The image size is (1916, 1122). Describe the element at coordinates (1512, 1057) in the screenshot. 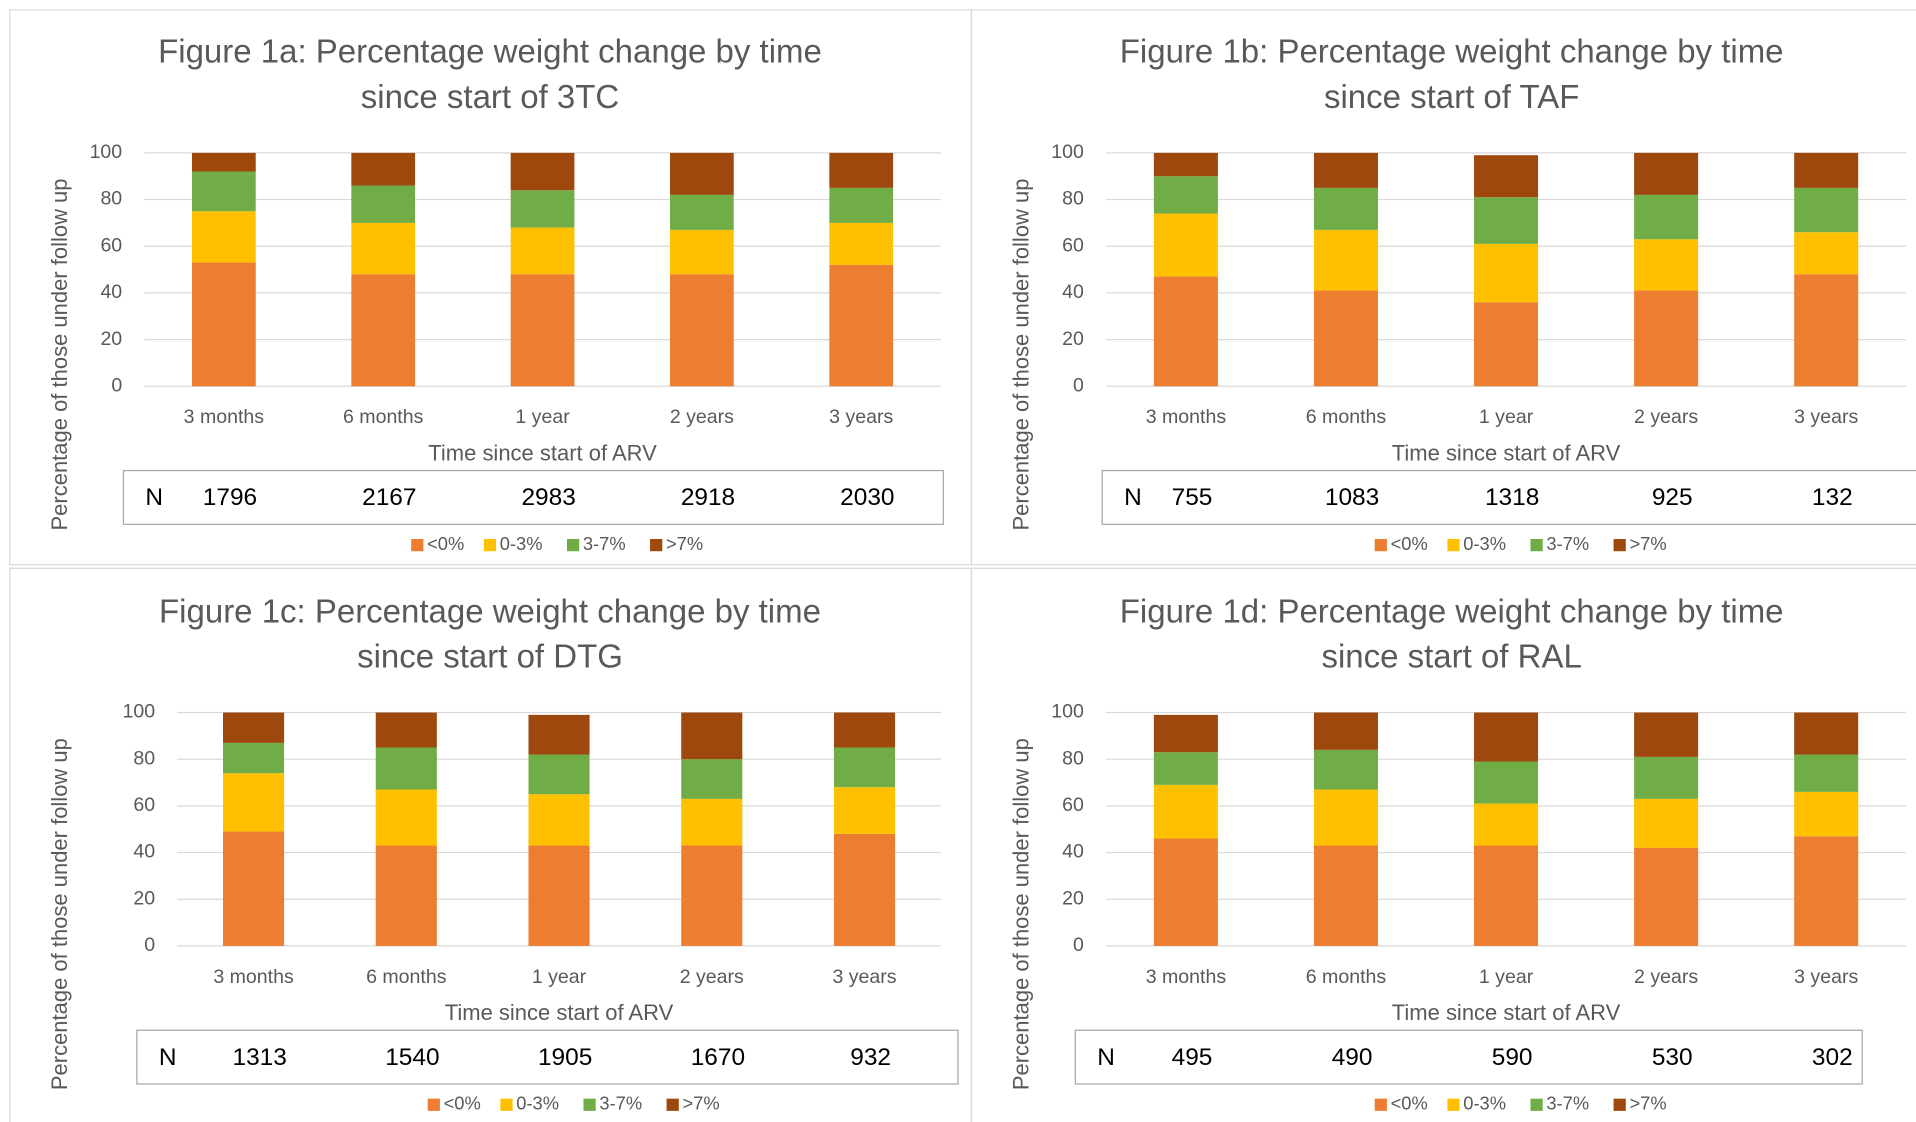

I see `n-value: 590` at that location.